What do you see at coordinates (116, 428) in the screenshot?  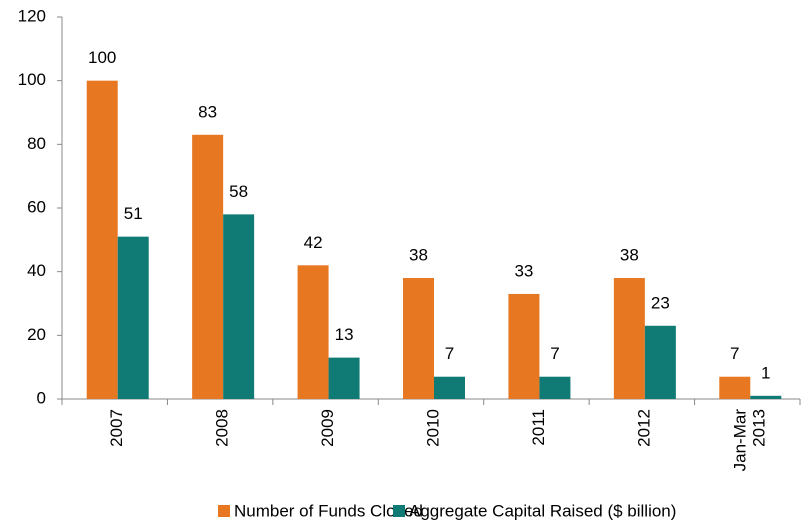 I see `x-tick-label: 2007` at bounding box center [116, 428].